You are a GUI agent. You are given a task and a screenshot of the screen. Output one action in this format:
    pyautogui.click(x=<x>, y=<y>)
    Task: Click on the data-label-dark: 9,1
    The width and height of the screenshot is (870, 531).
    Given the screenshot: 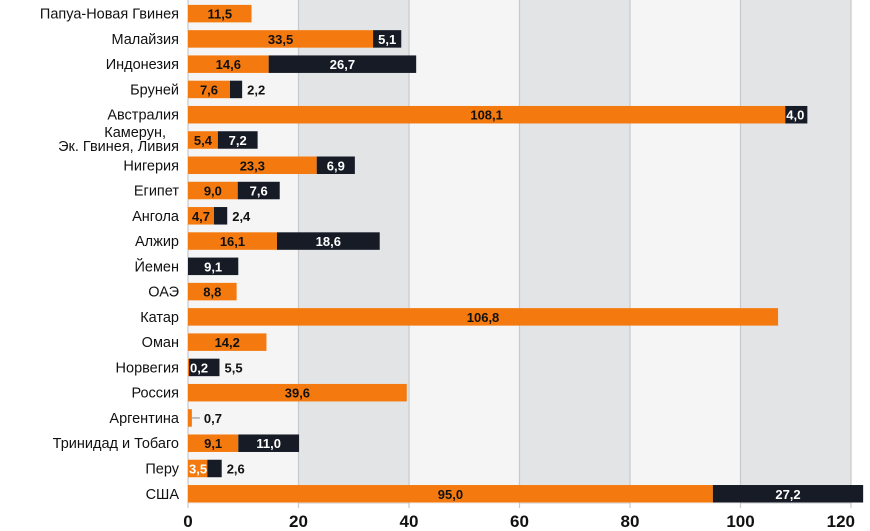 What is the action you would take?
    pyautogui.click(x=213, y=266)
    